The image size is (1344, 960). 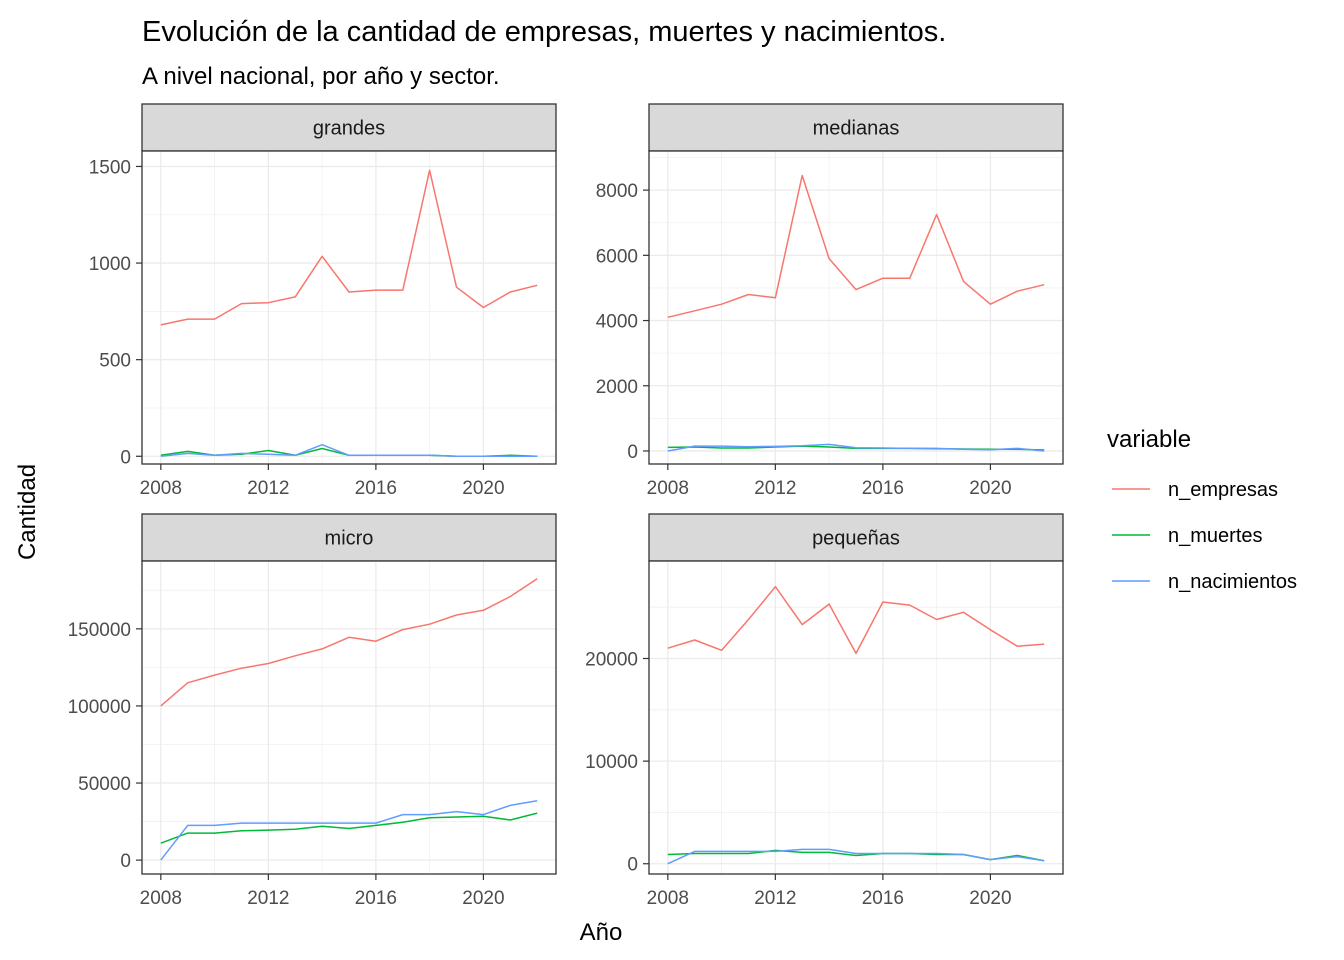 I want to click on y-tick-label: 150000, so click(x=99, y=630).